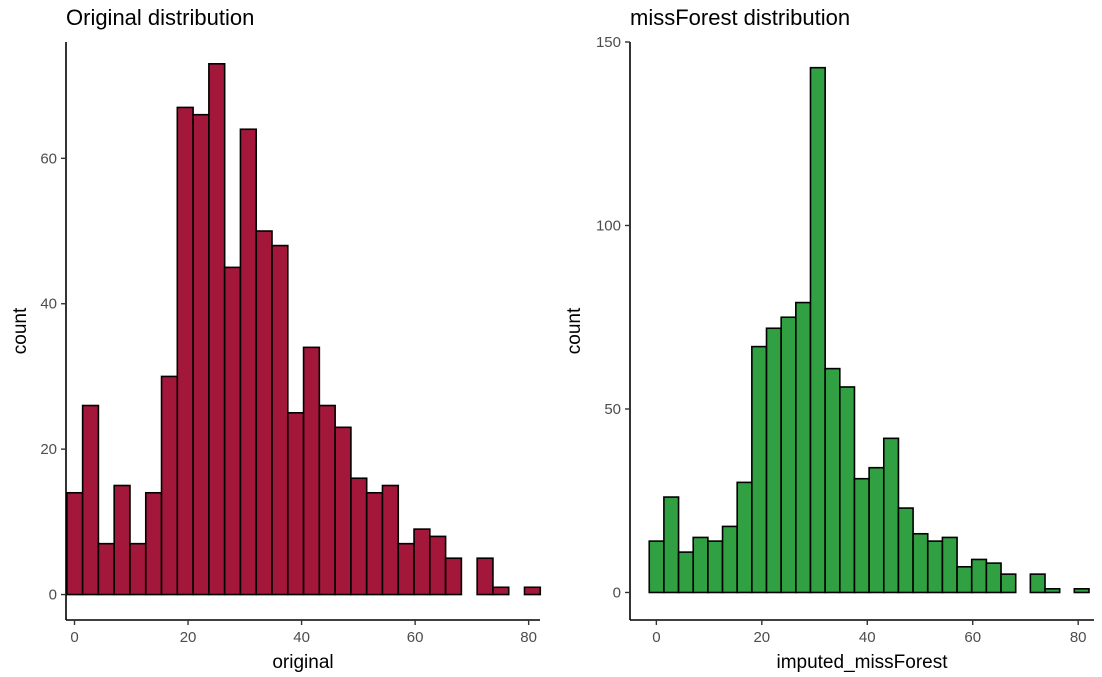 This screenshot has height=677, width=1102. What do you see at coordinates (612, 409) in the screenshot?
I see `right-y-tick-label-1: 50` at bounding box center [612, 409].